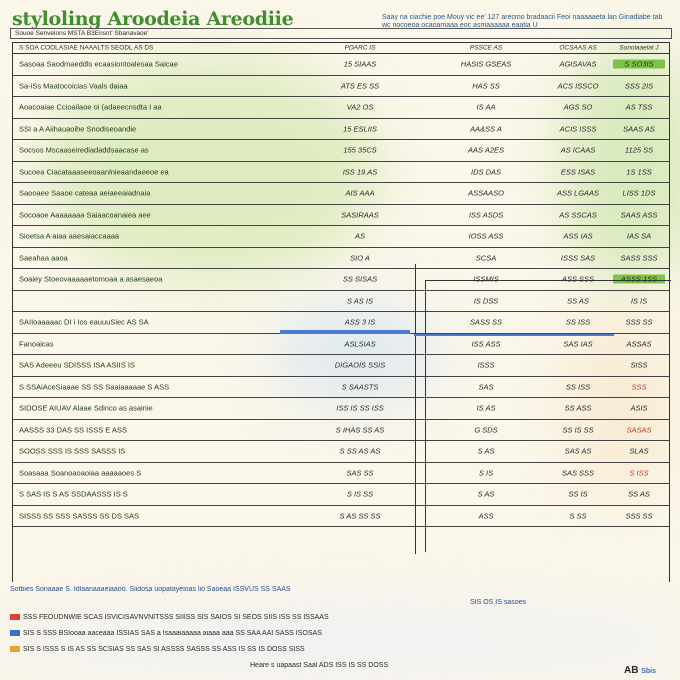 The height and width of the screenshot is (680, 680). I want to click on row-value: DIGAOIS SSIS, so click(360, 365).